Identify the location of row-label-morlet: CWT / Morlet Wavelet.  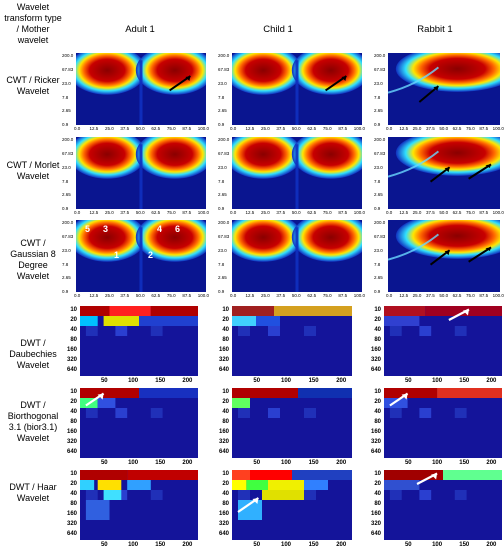
(33, 170).